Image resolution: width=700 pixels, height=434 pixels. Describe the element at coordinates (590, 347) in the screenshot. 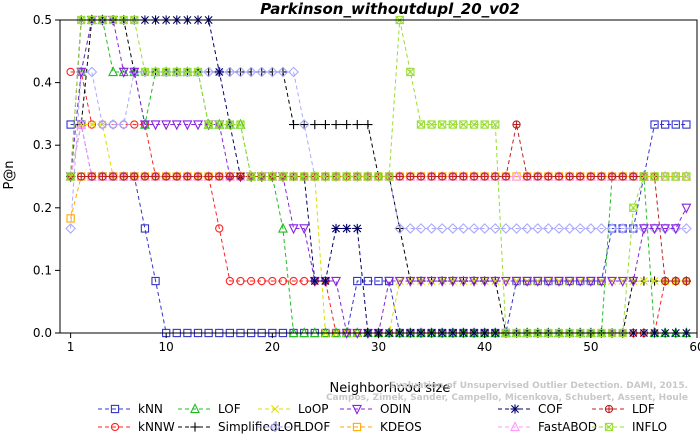

I see `x-tick-label: 50` at that location.